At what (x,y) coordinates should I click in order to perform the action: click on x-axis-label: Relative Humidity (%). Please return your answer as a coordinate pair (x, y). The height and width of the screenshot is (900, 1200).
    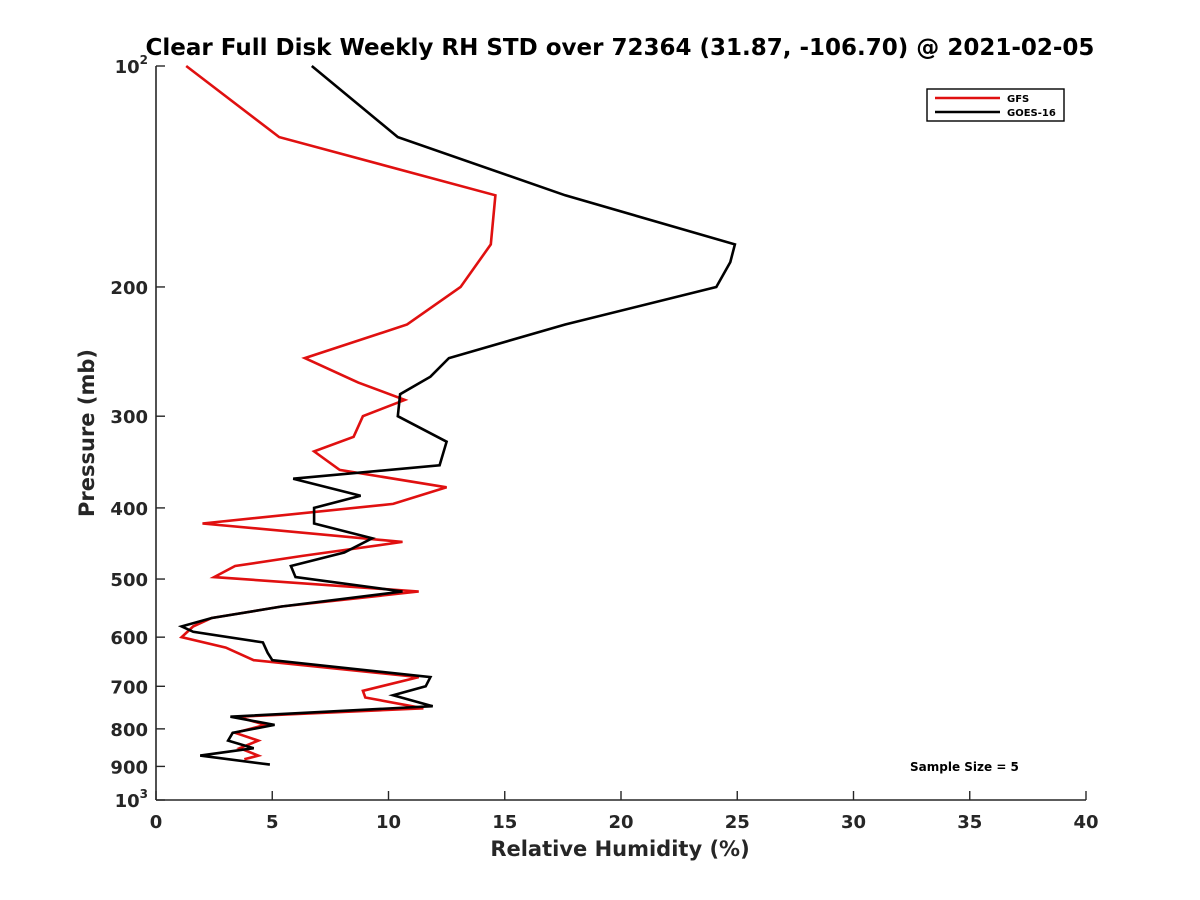
    Looking at the image, I should click on (619, 849).